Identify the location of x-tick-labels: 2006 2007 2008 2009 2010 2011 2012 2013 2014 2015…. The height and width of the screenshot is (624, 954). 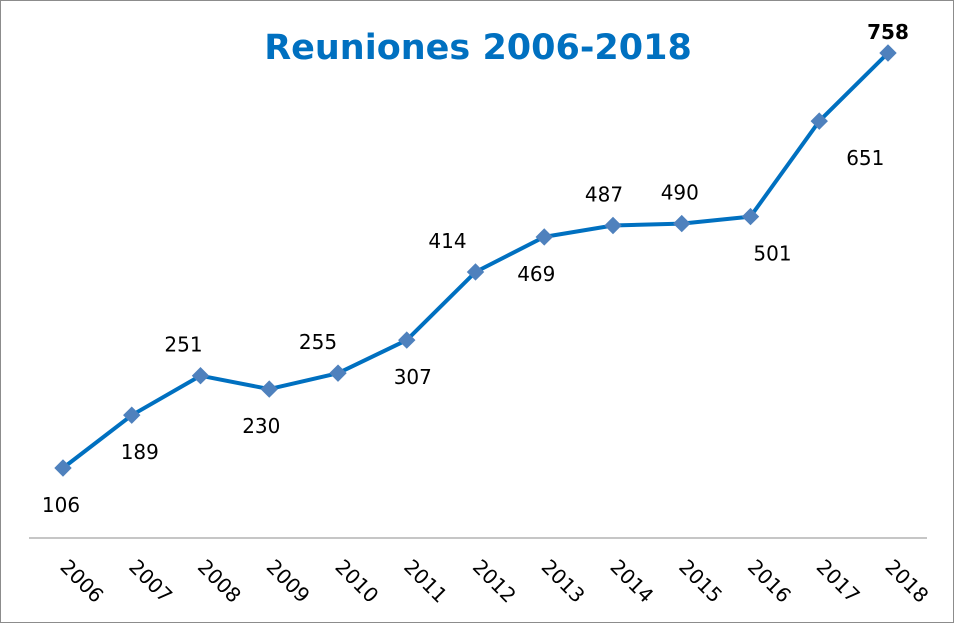
(494, 581).